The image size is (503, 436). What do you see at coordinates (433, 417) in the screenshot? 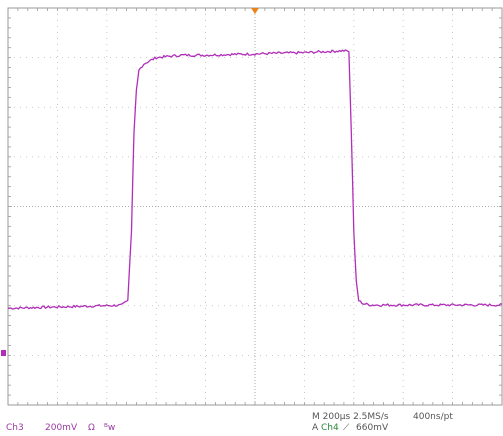
I see `record-resolution: 400ns/pt` at bounding box center [433, 417].